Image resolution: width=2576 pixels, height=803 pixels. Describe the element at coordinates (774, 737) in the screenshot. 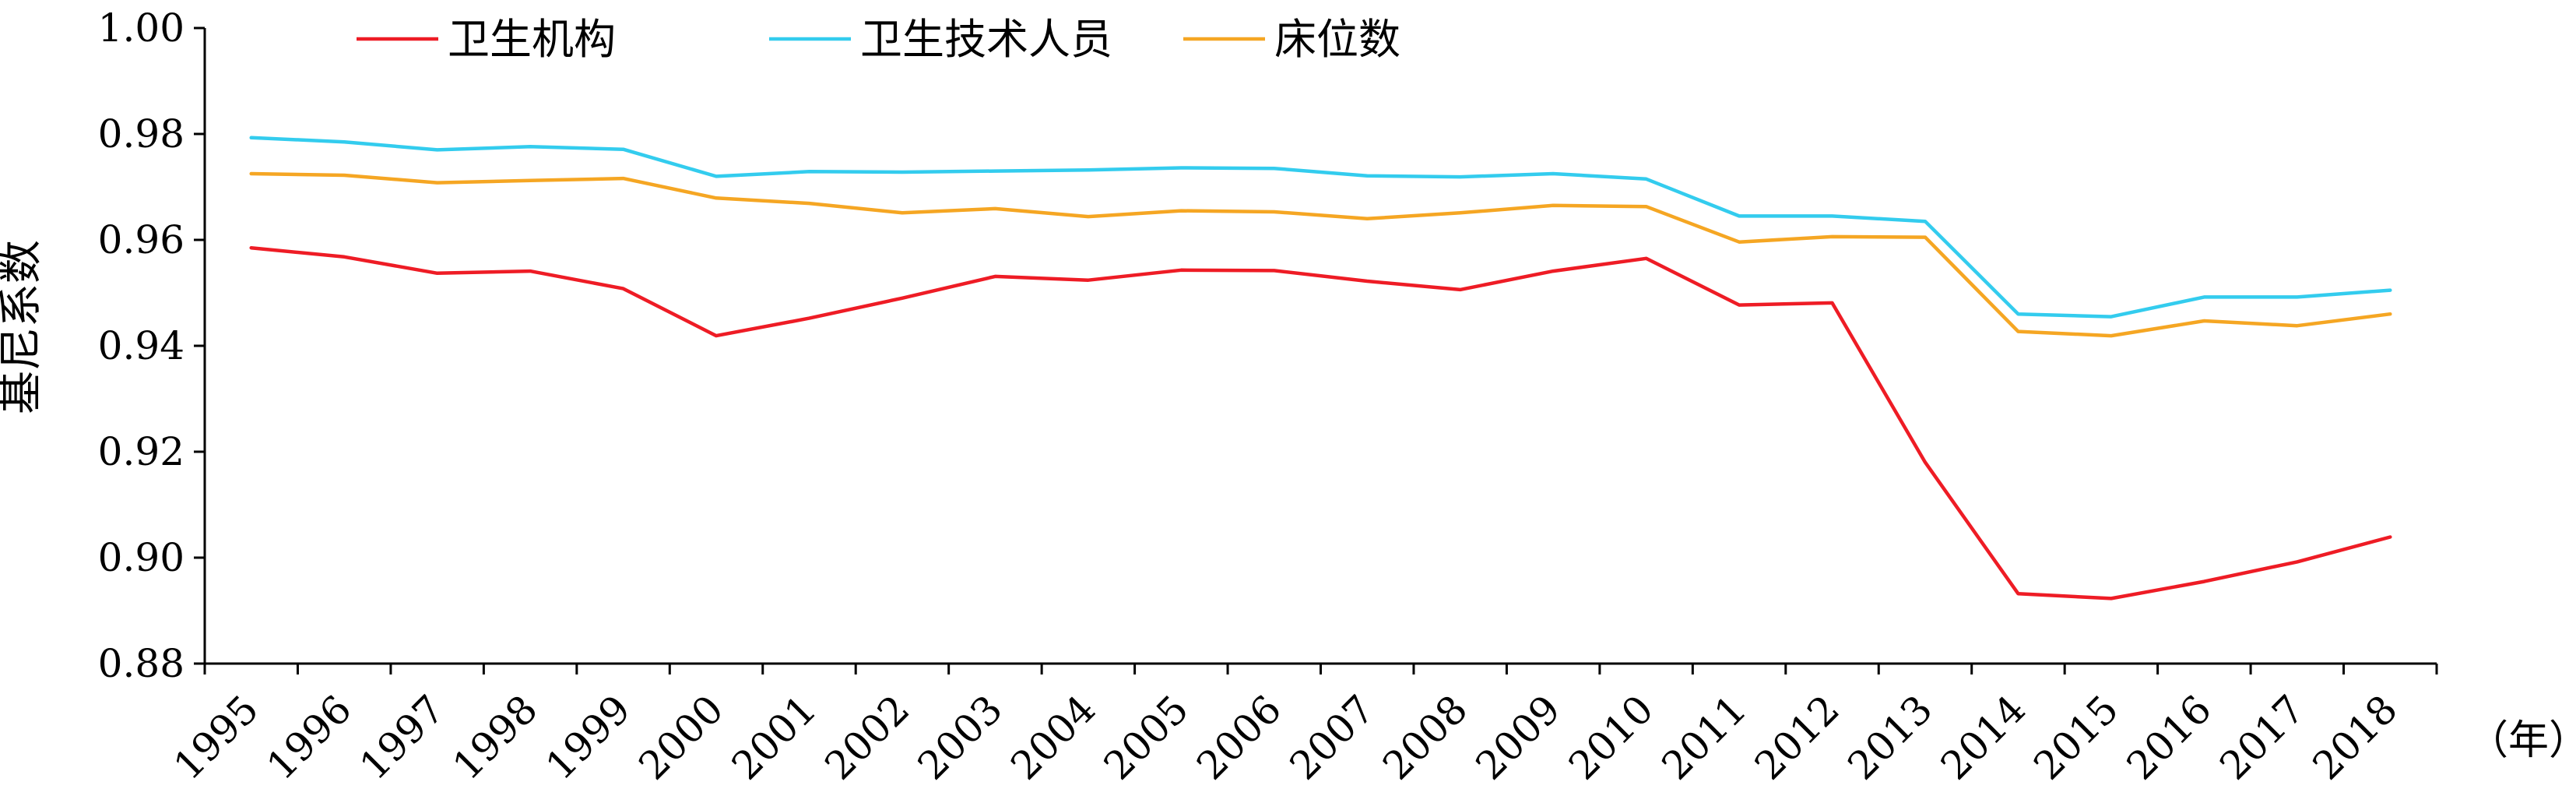

I see `x-tick-label: 2001` at that location.